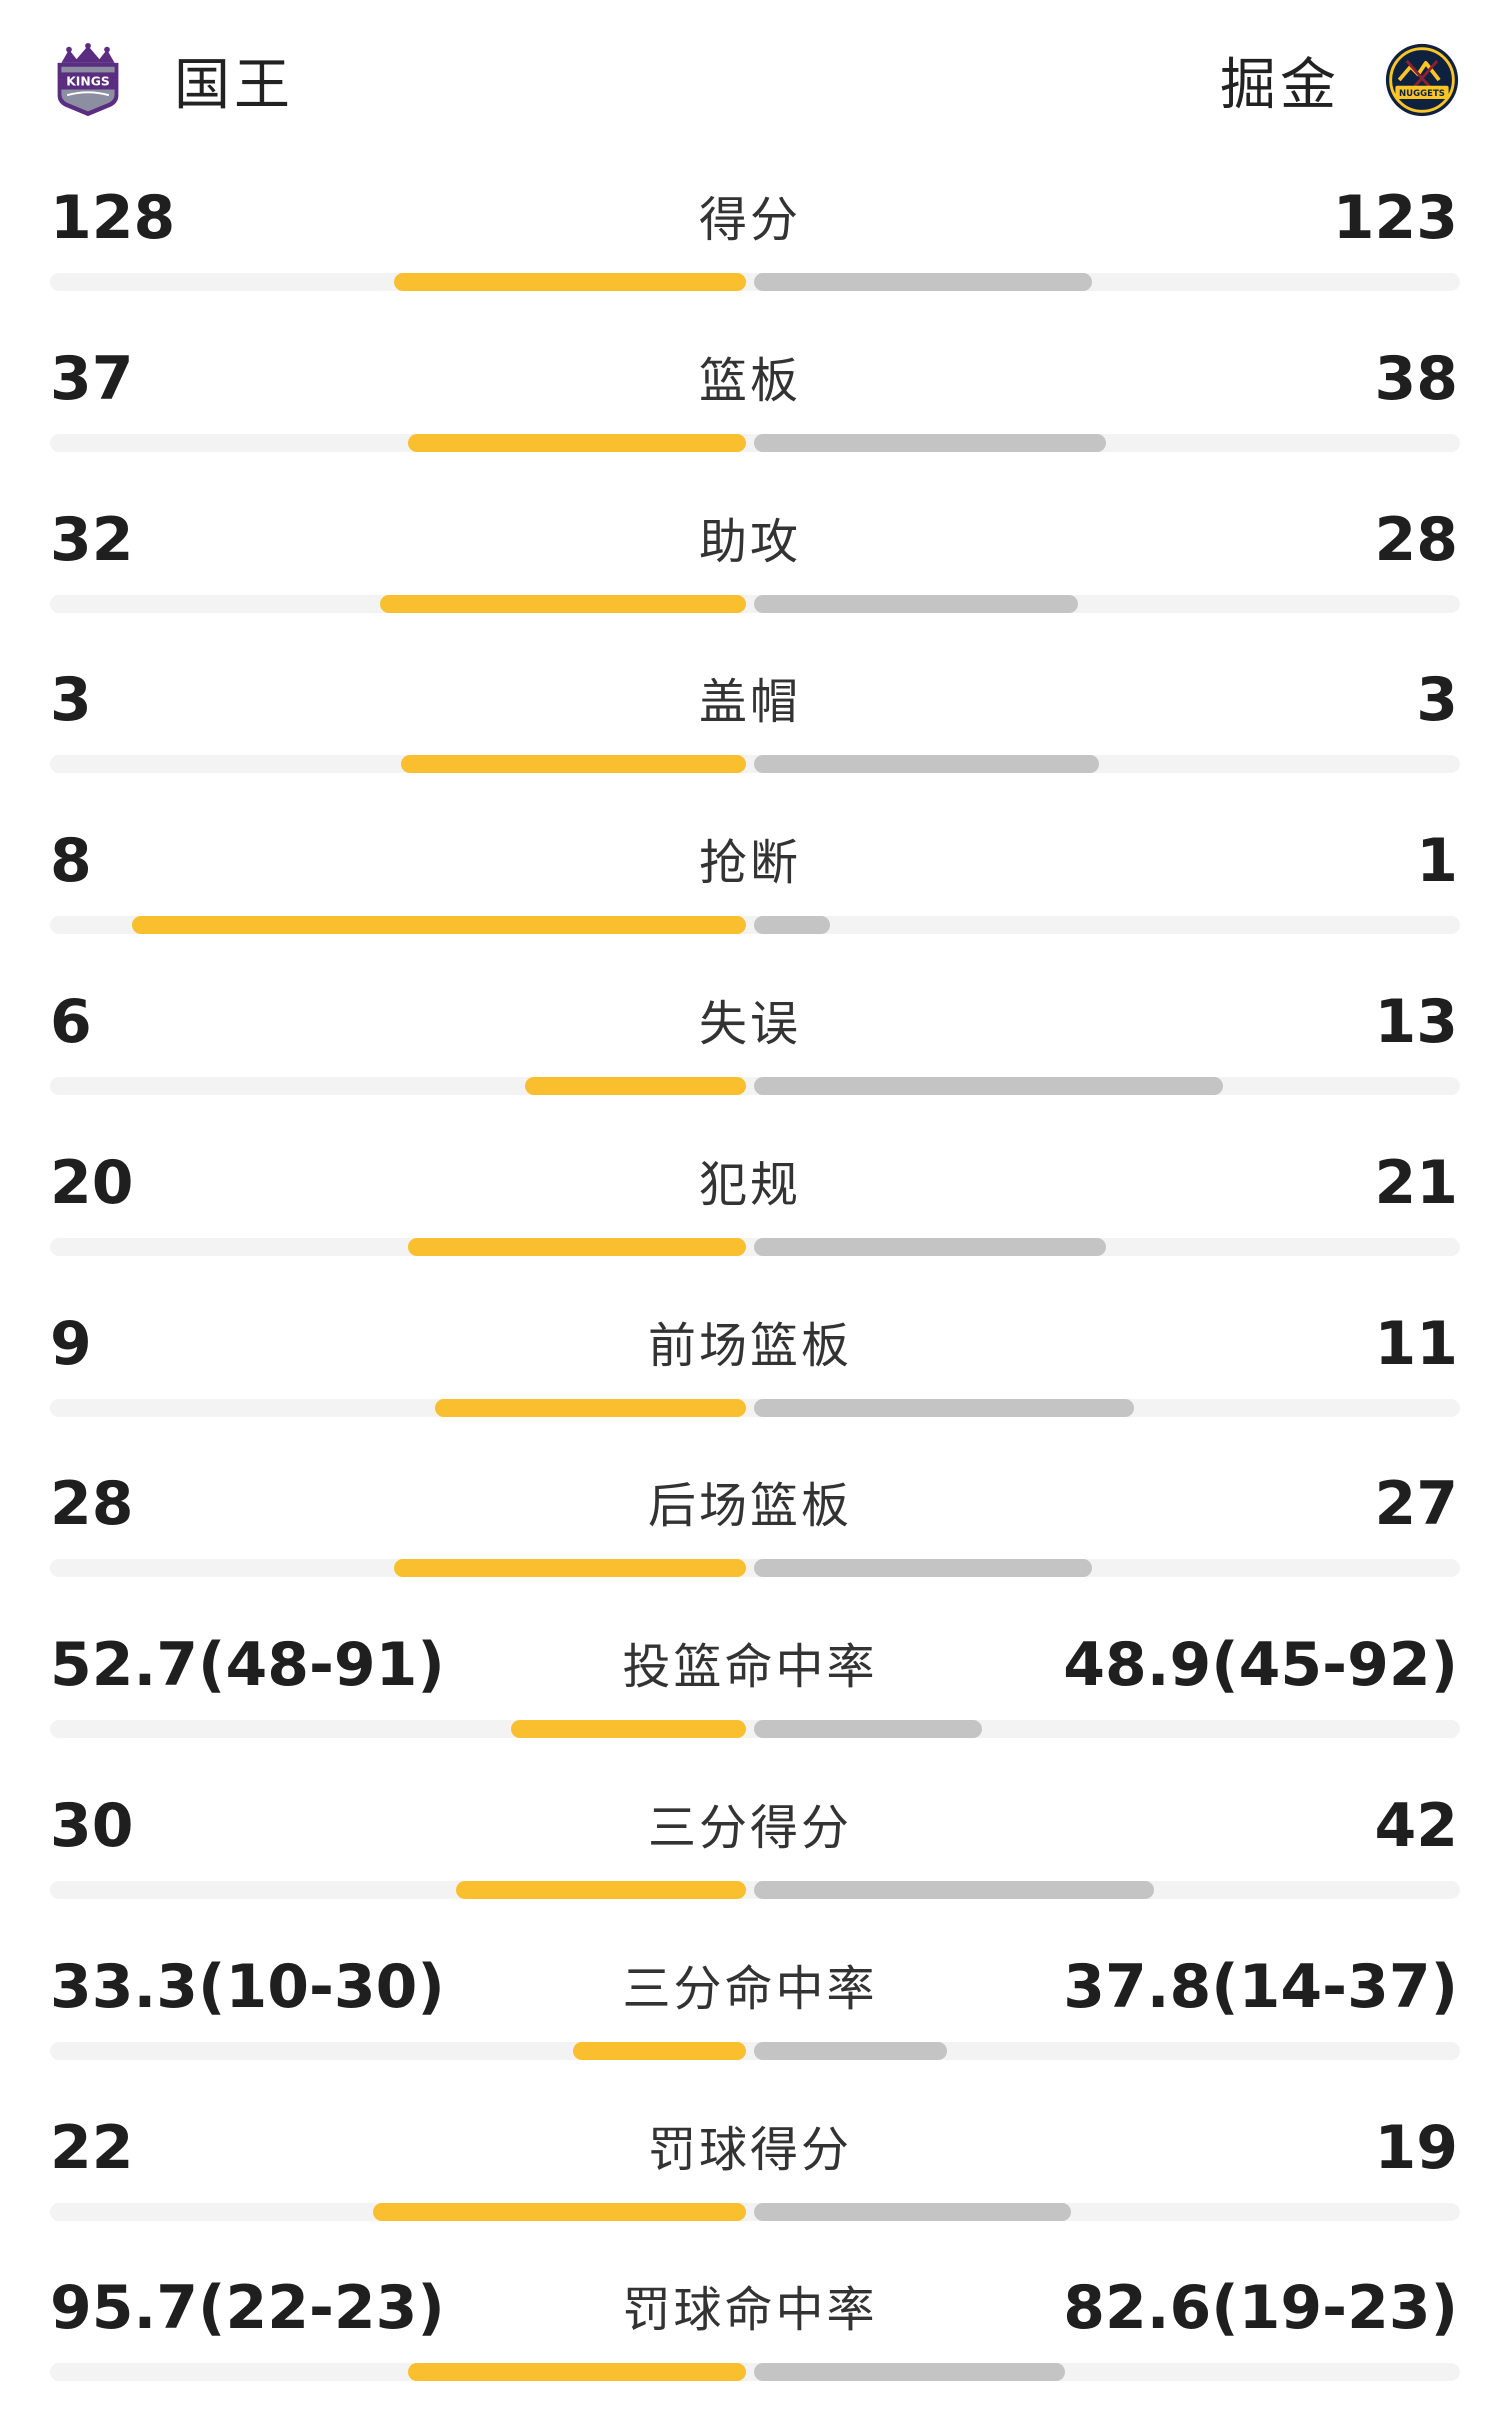 This screenshot has width=1500, height=2411. What do you see at coordinates (750, 702) in the screenshot?
I see `stat-label: 盖帽` at bounding box center [750, 702].